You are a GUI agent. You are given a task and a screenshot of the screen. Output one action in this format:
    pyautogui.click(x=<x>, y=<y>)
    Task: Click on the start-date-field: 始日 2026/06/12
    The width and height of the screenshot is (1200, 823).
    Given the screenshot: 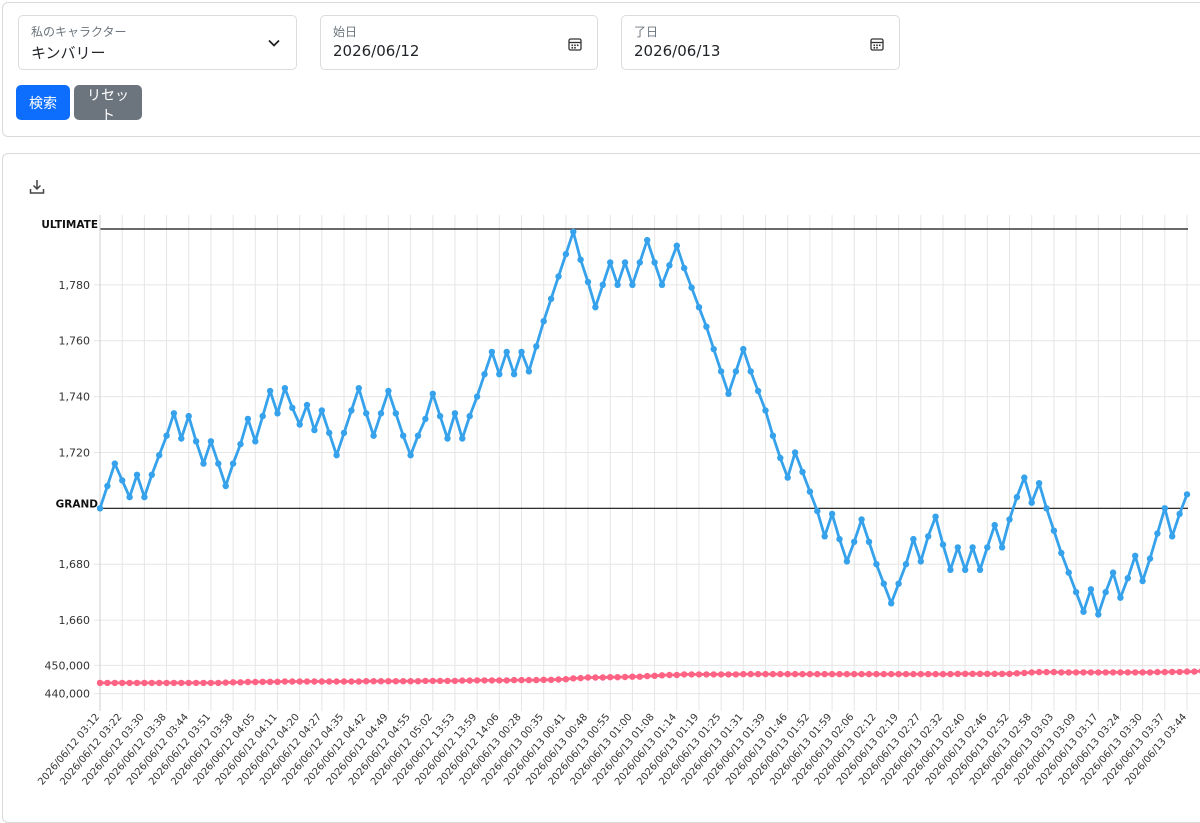 What is the action you would take?
    pyautogui.click(x=459, y=42)
    